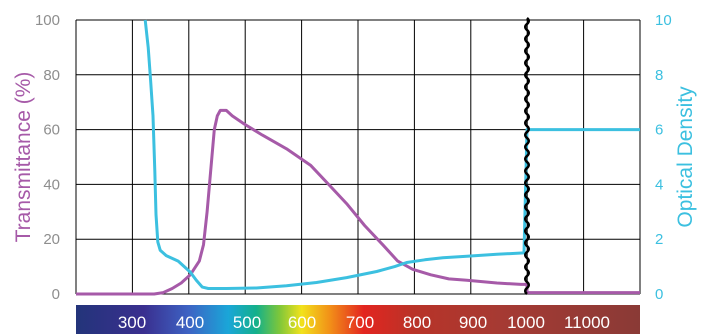  I want to click on wavelength-tick-label: 300, so click(132, 322).